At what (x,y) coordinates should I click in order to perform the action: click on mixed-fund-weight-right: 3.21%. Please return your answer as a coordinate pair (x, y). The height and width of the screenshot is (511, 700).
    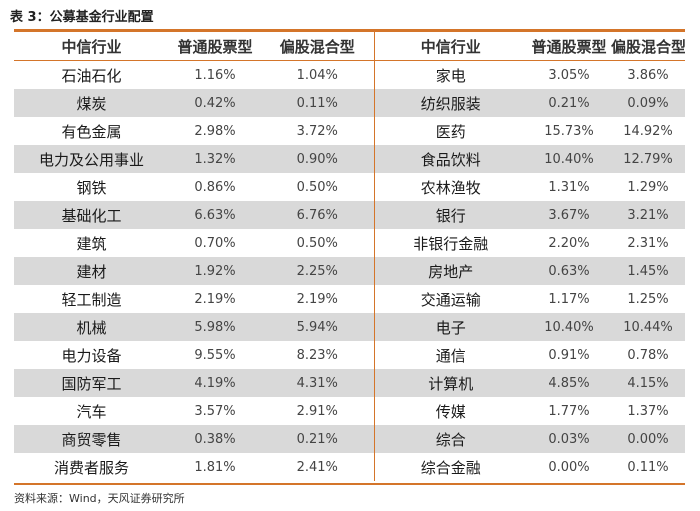
    Looking at the image, I should click on (648, 215).